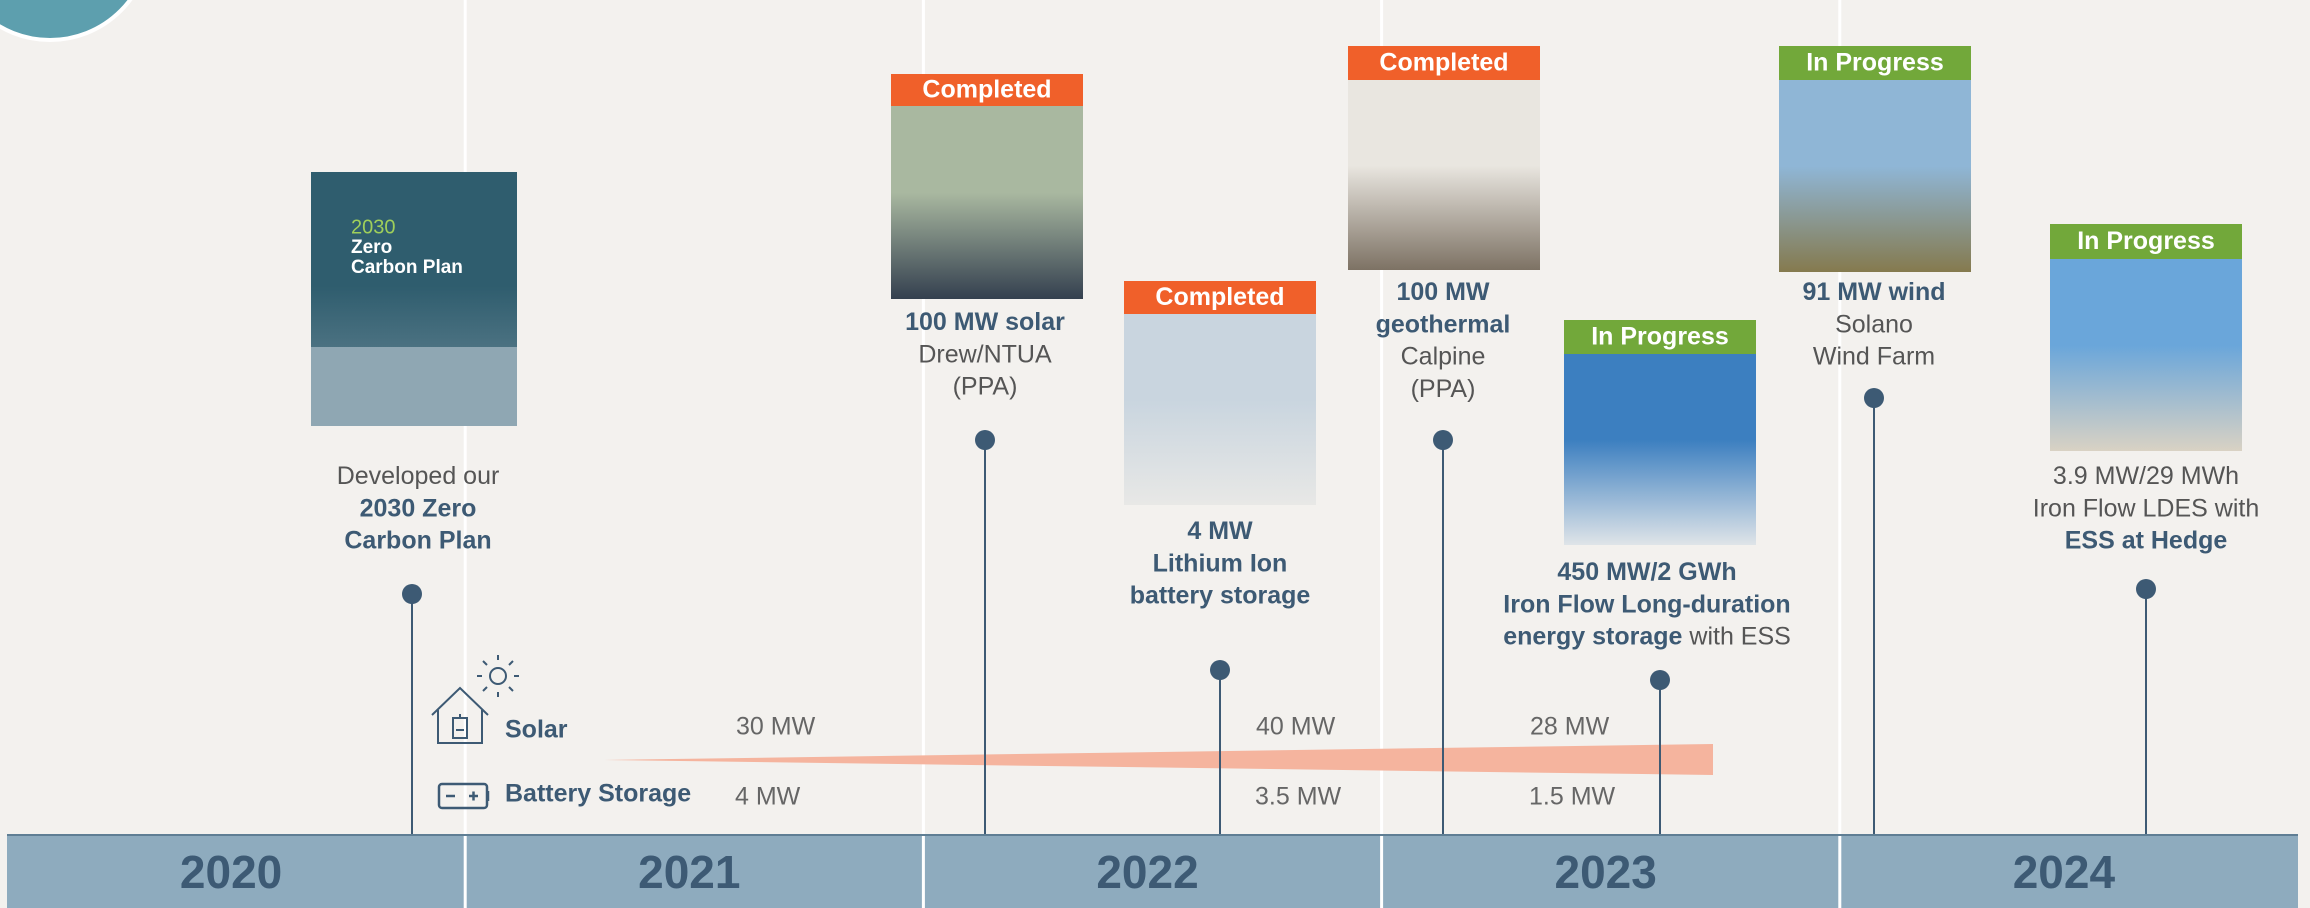 The width and height of the screenshot is (2310, 908). I want to click on text-segment: 450 MW/2 GWh, so click(1646, 572).